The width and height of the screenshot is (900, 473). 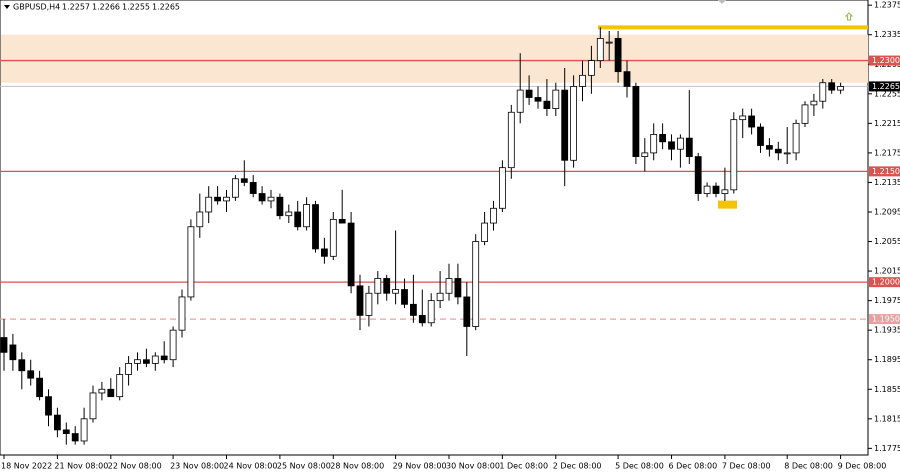 What do you see at coordinates (727, 204) in the screenshot?
I see `support-marker` at bounding box center [727, 204].